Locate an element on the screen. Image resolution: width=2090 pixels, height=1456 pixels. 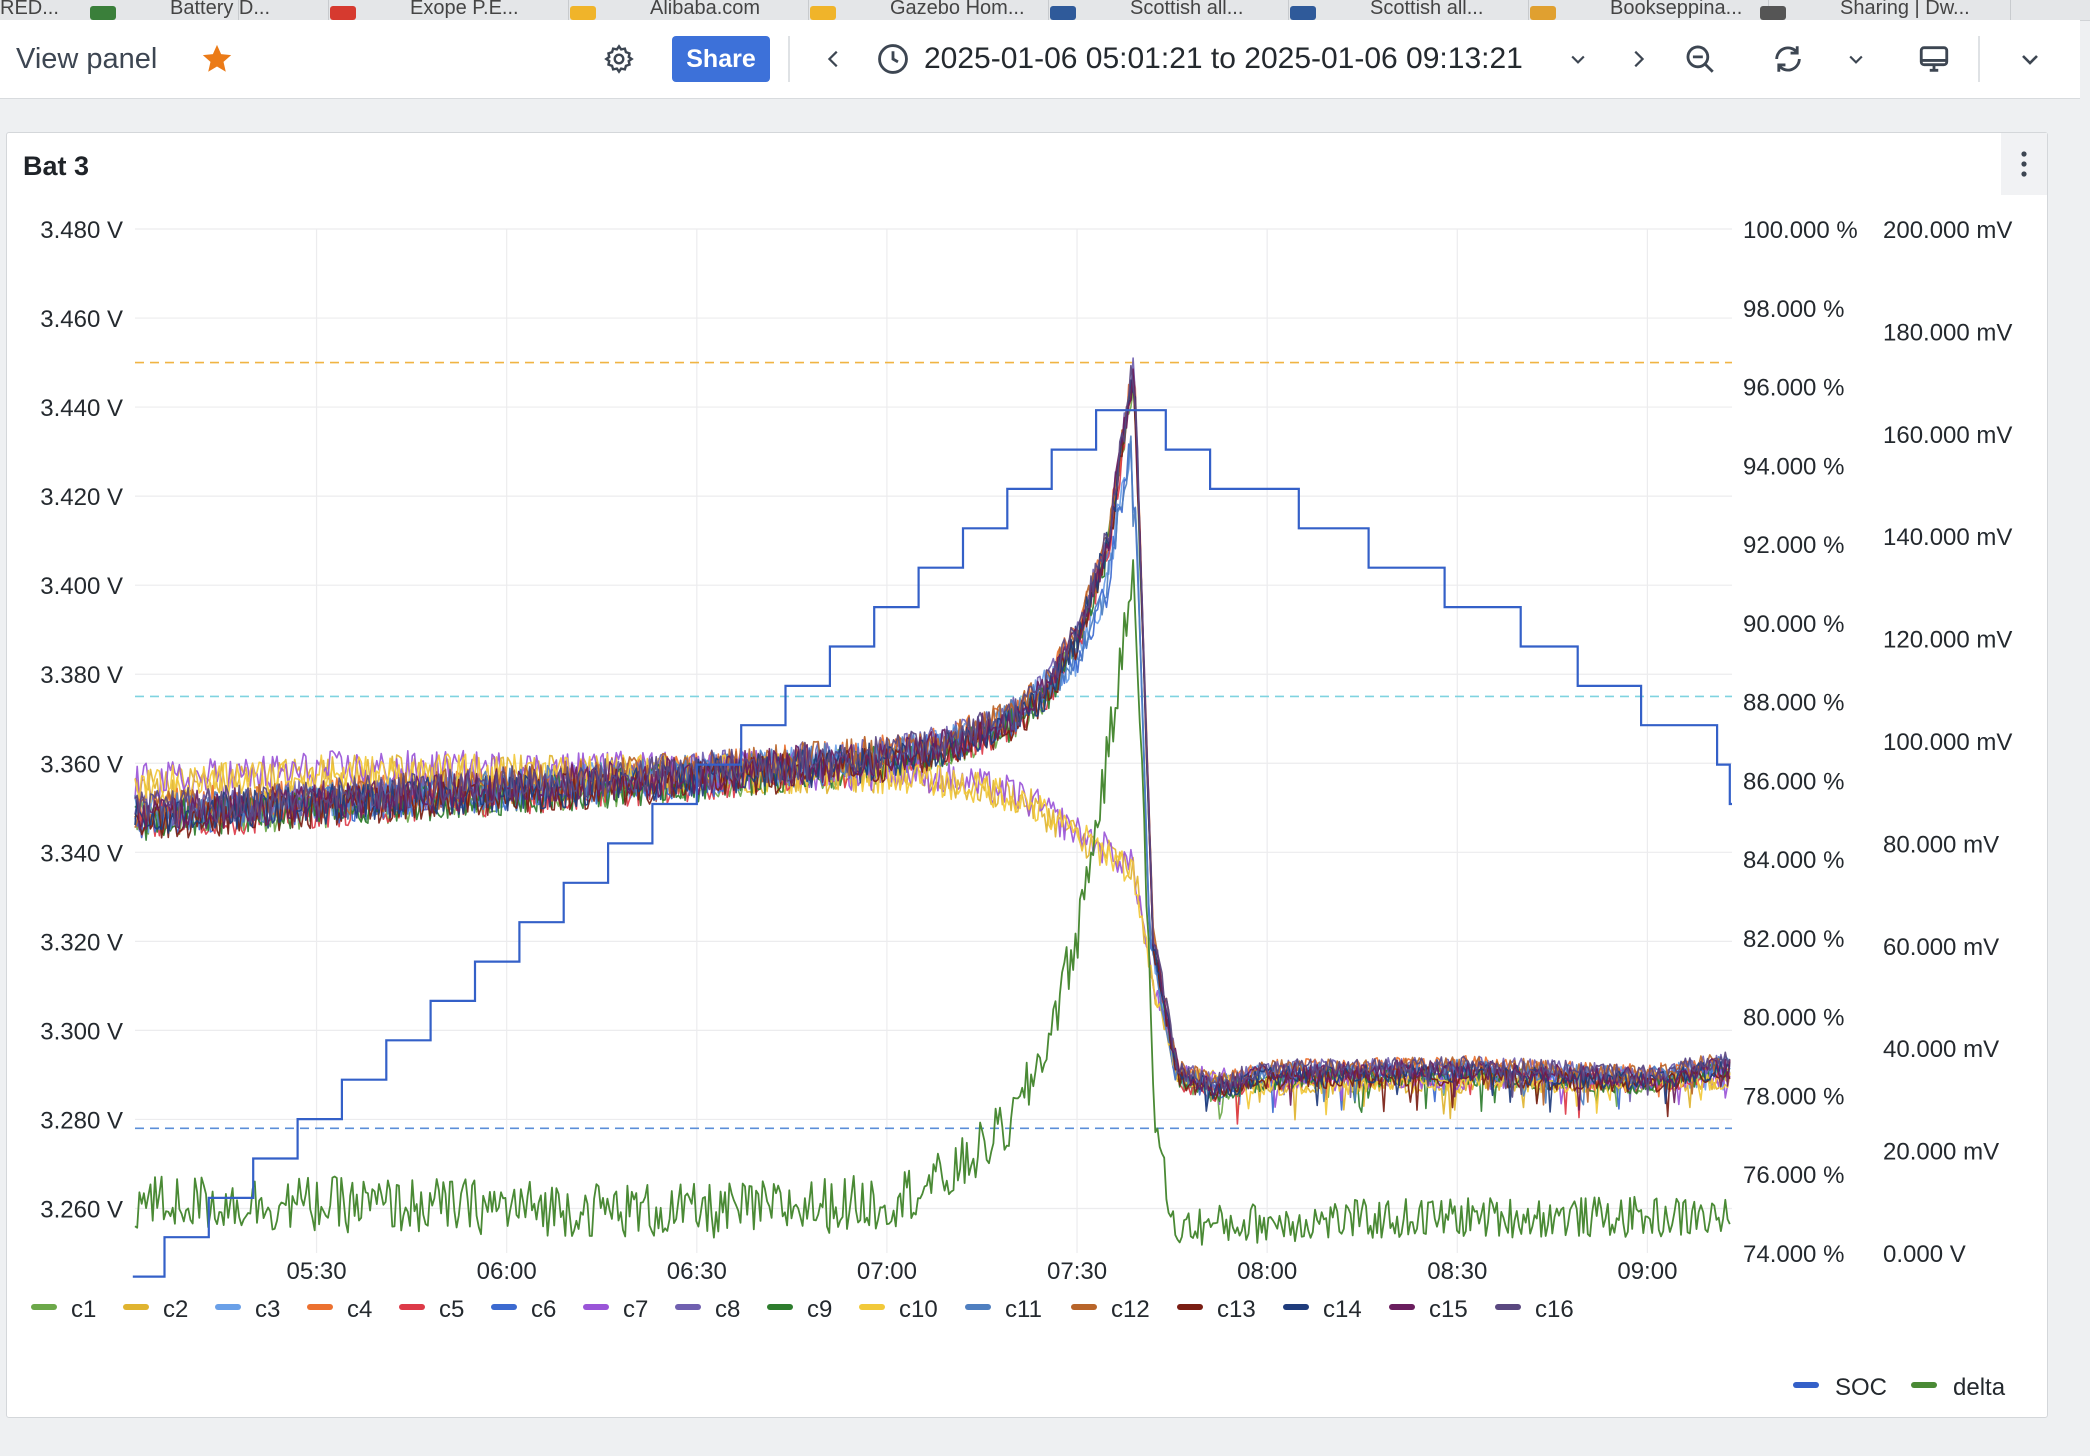
legend-swatch-c16 is located at coordinates (1508, 1307).